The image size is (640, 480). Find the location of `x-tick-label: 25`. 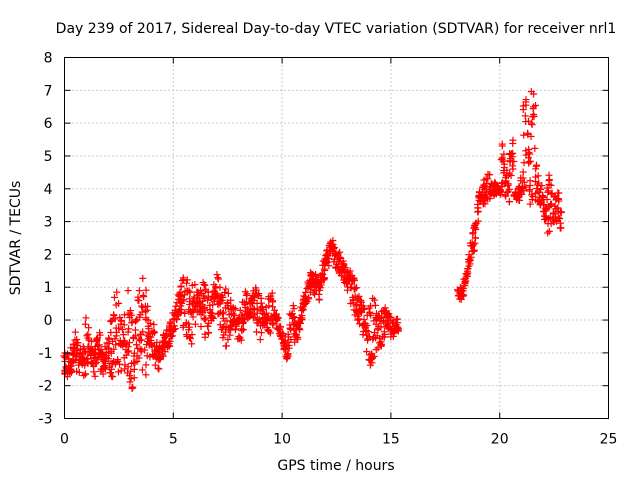

x-tick-label: 25 is located at coordinates (609, 440).